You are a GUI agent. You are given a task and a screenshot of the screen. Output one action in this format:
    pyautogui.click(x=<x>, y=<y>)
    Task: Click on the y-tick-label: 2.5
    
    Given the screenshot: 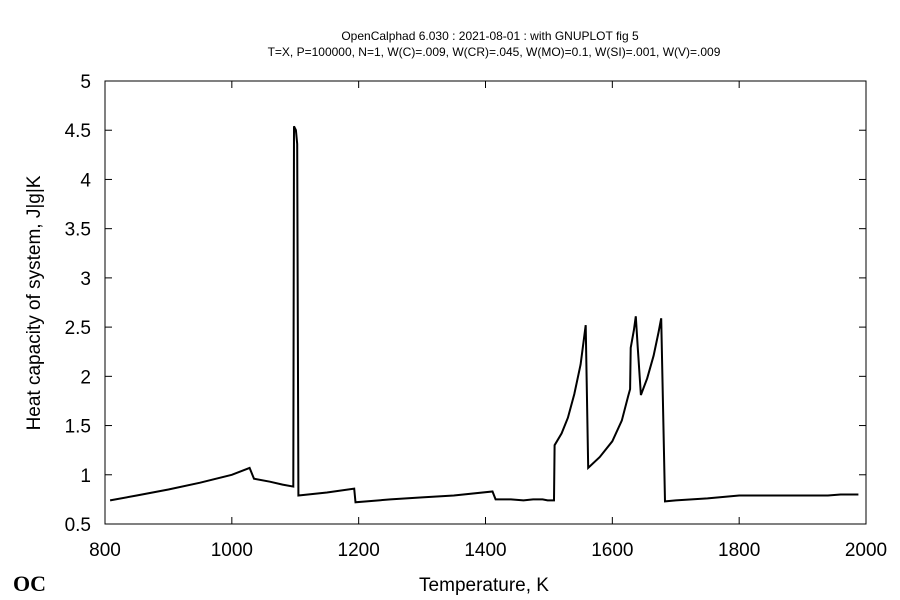 What is the action you would take?
    pyautogui.click(x=78, y=328)
    